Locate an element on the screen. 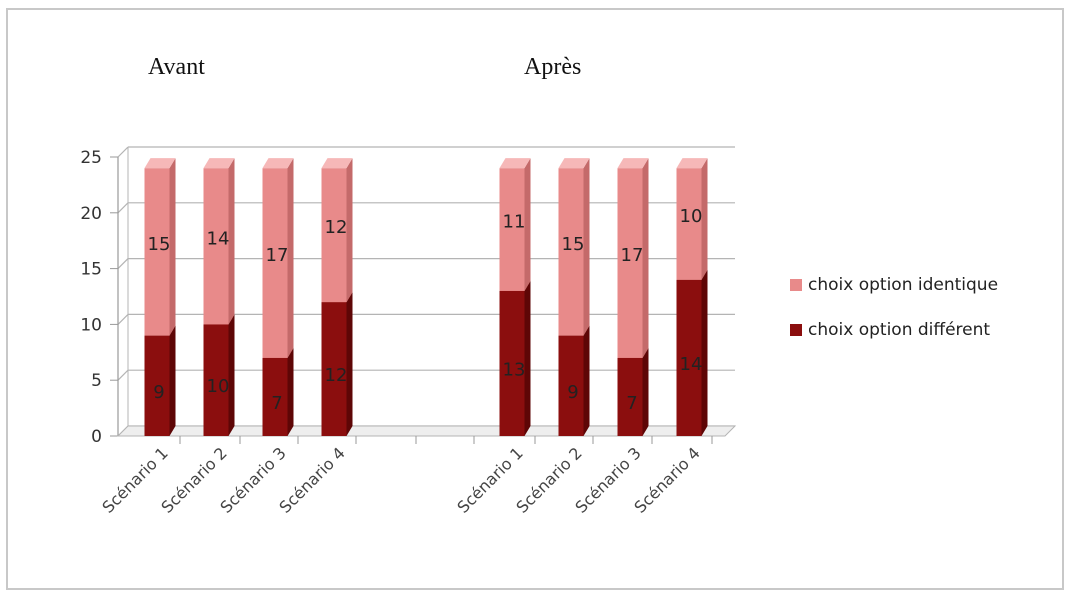 This screenshot has height=599, width=1074. bar-g0-c1-label-different: 10 is located at coordinates (218, 386).